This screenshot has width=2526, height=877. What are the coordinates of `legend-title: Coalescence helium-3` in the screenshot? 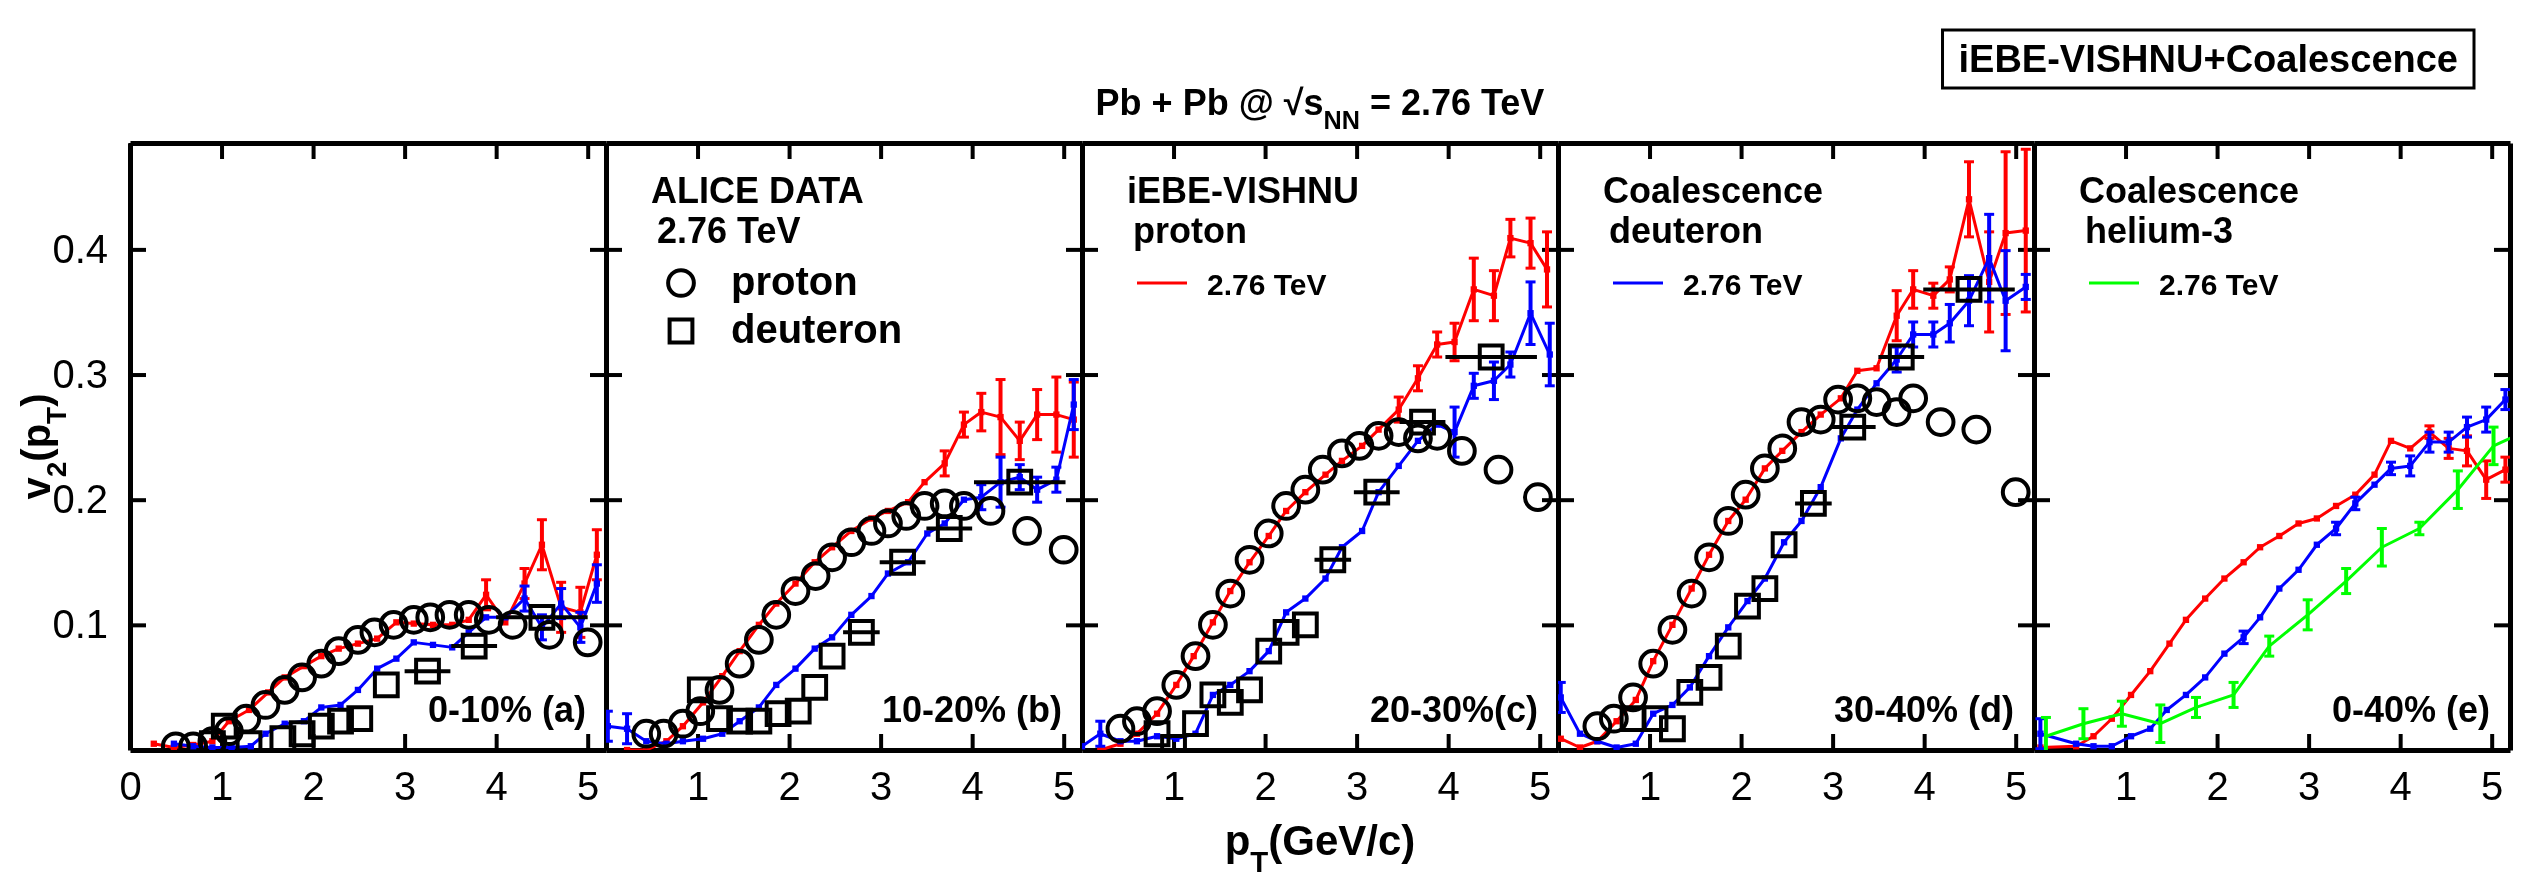 It's located at (2189, 210).